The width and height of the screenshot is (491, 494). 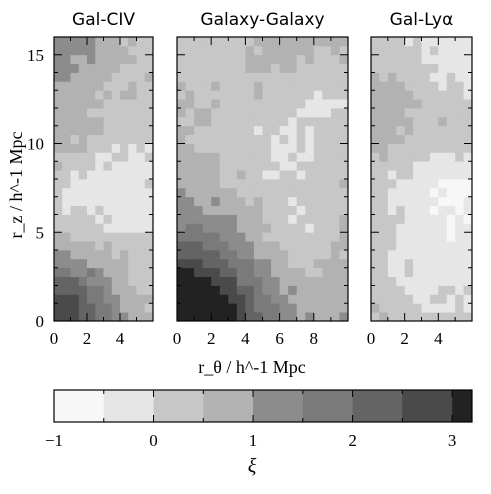 I want to click on colorbar-swatch, so click(x=228, y=406).